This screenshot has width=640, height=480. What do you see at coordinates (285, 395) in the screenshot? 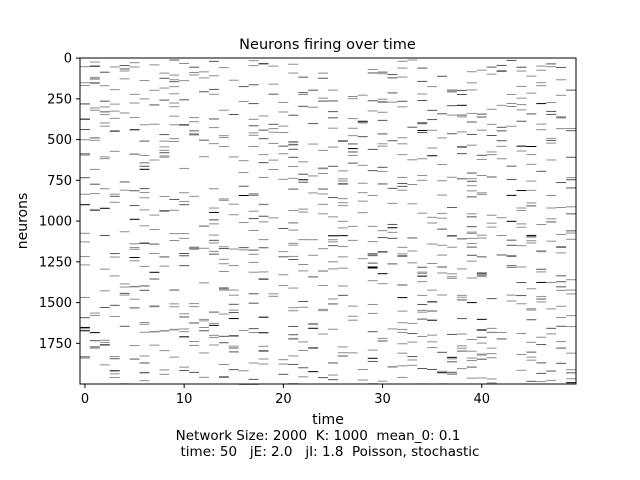
I see `x-axis-ticks: 0 10 20 30 40` at bounding box center [285, 395].